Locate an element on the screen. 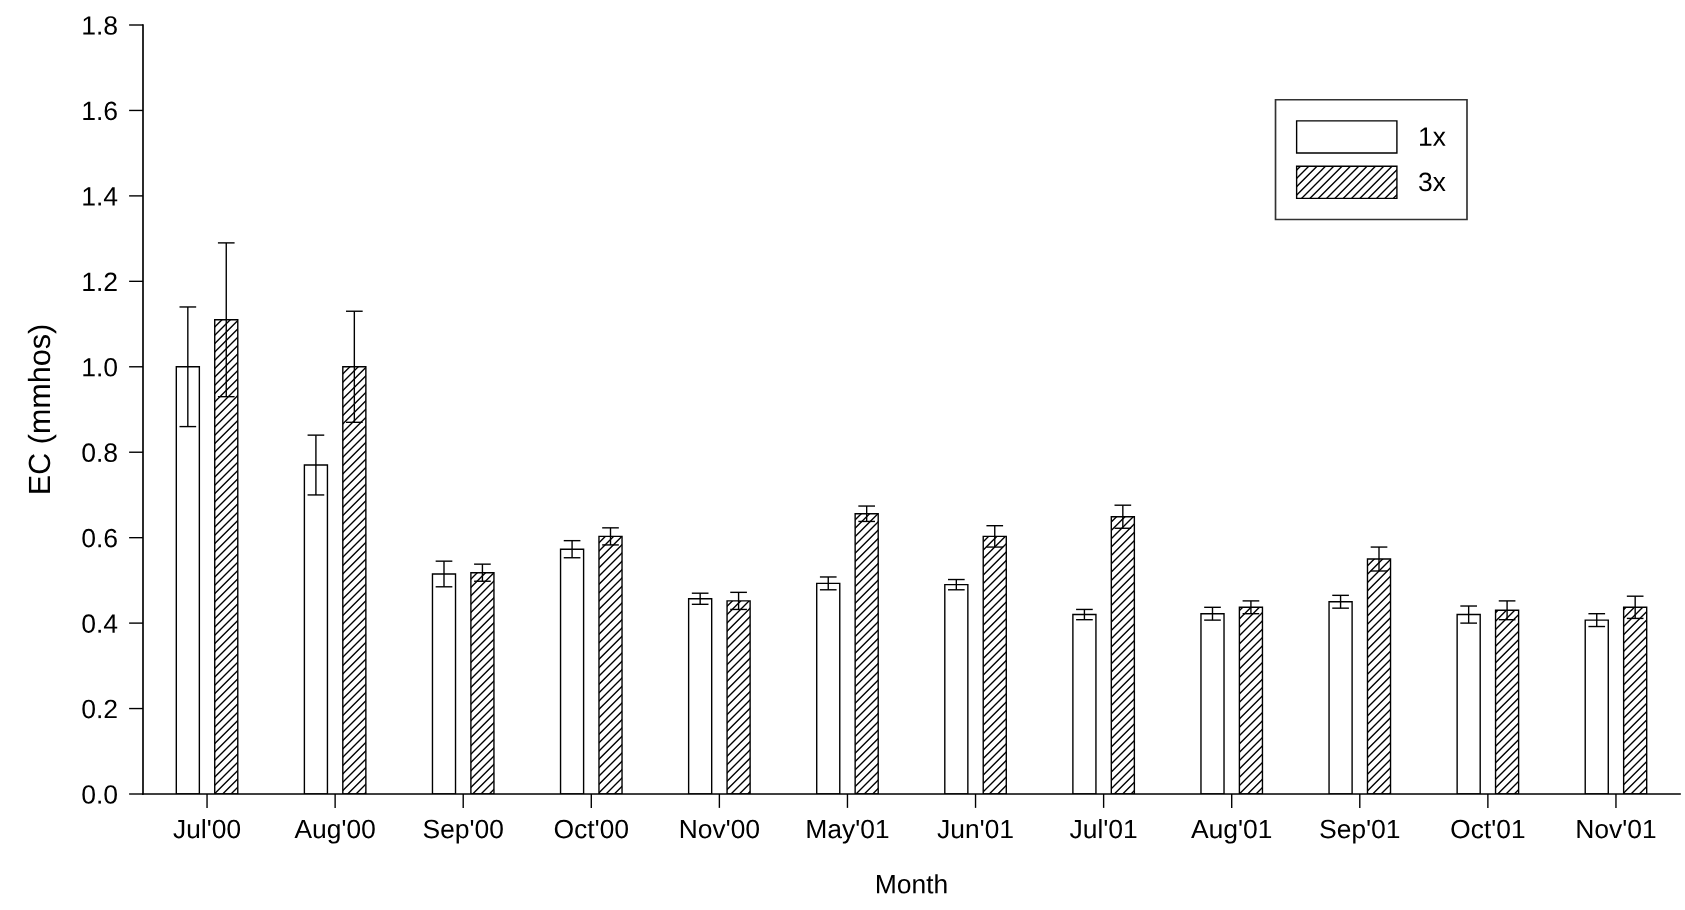  x-tick-label: Oct'00 is located at coordinates (591, 829).